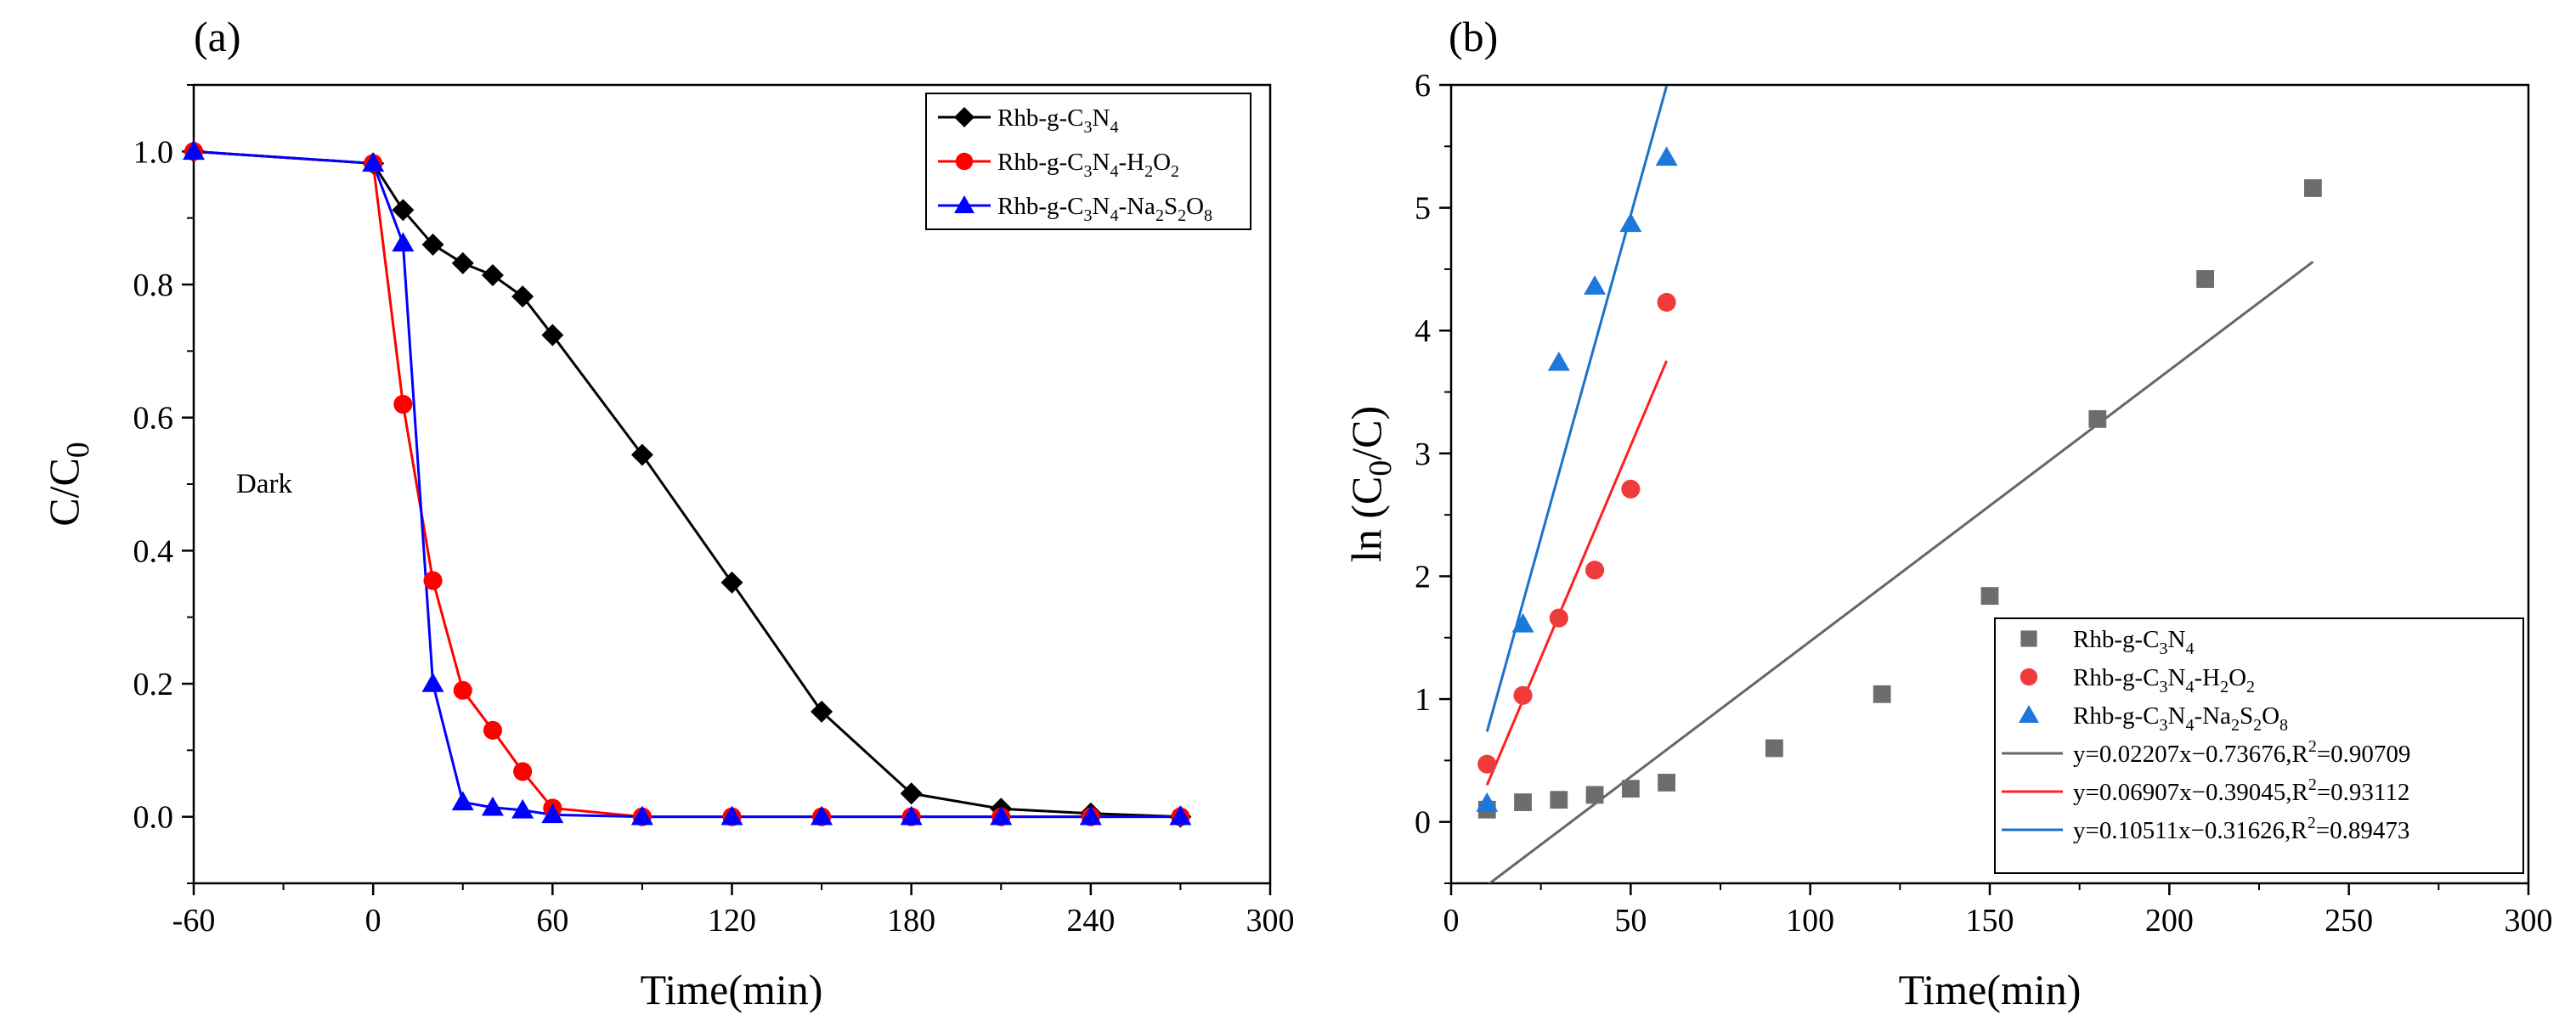 The image size is (2576, 1026). Describe the element at coordinates (1630, 921) in the screenshot. I see `panel-b-x-tick-label: 50` at that location.